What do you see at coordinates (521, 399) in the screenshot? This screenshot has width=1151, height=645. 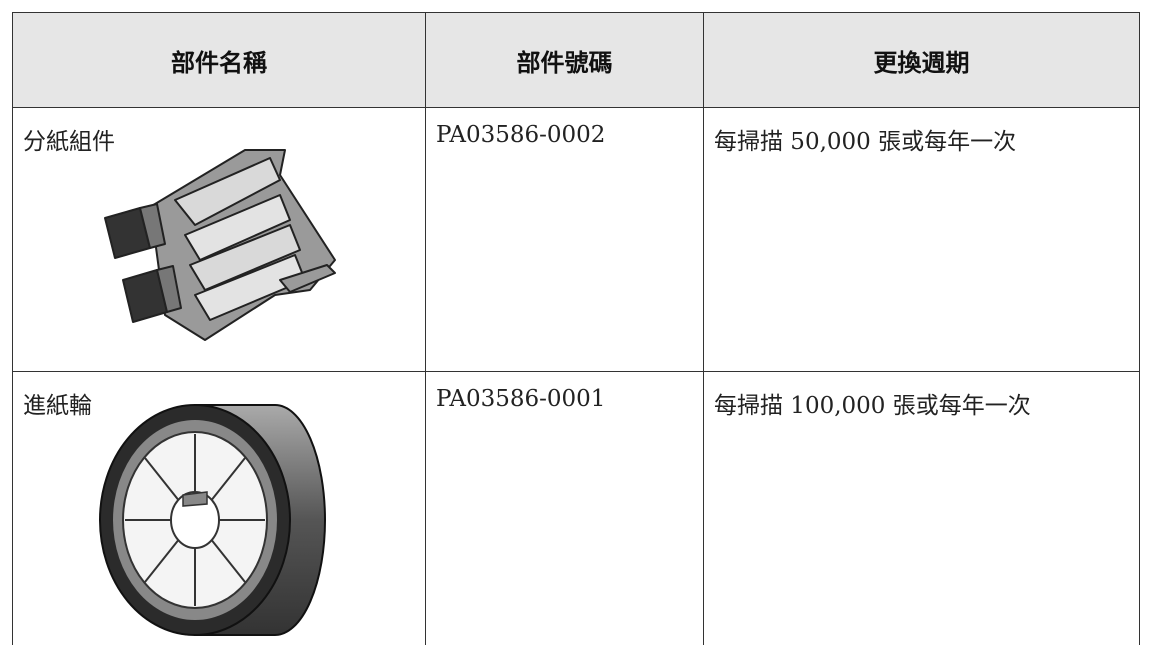 I see `part-number: PA03586-0001` at bounding box center [521, 399].